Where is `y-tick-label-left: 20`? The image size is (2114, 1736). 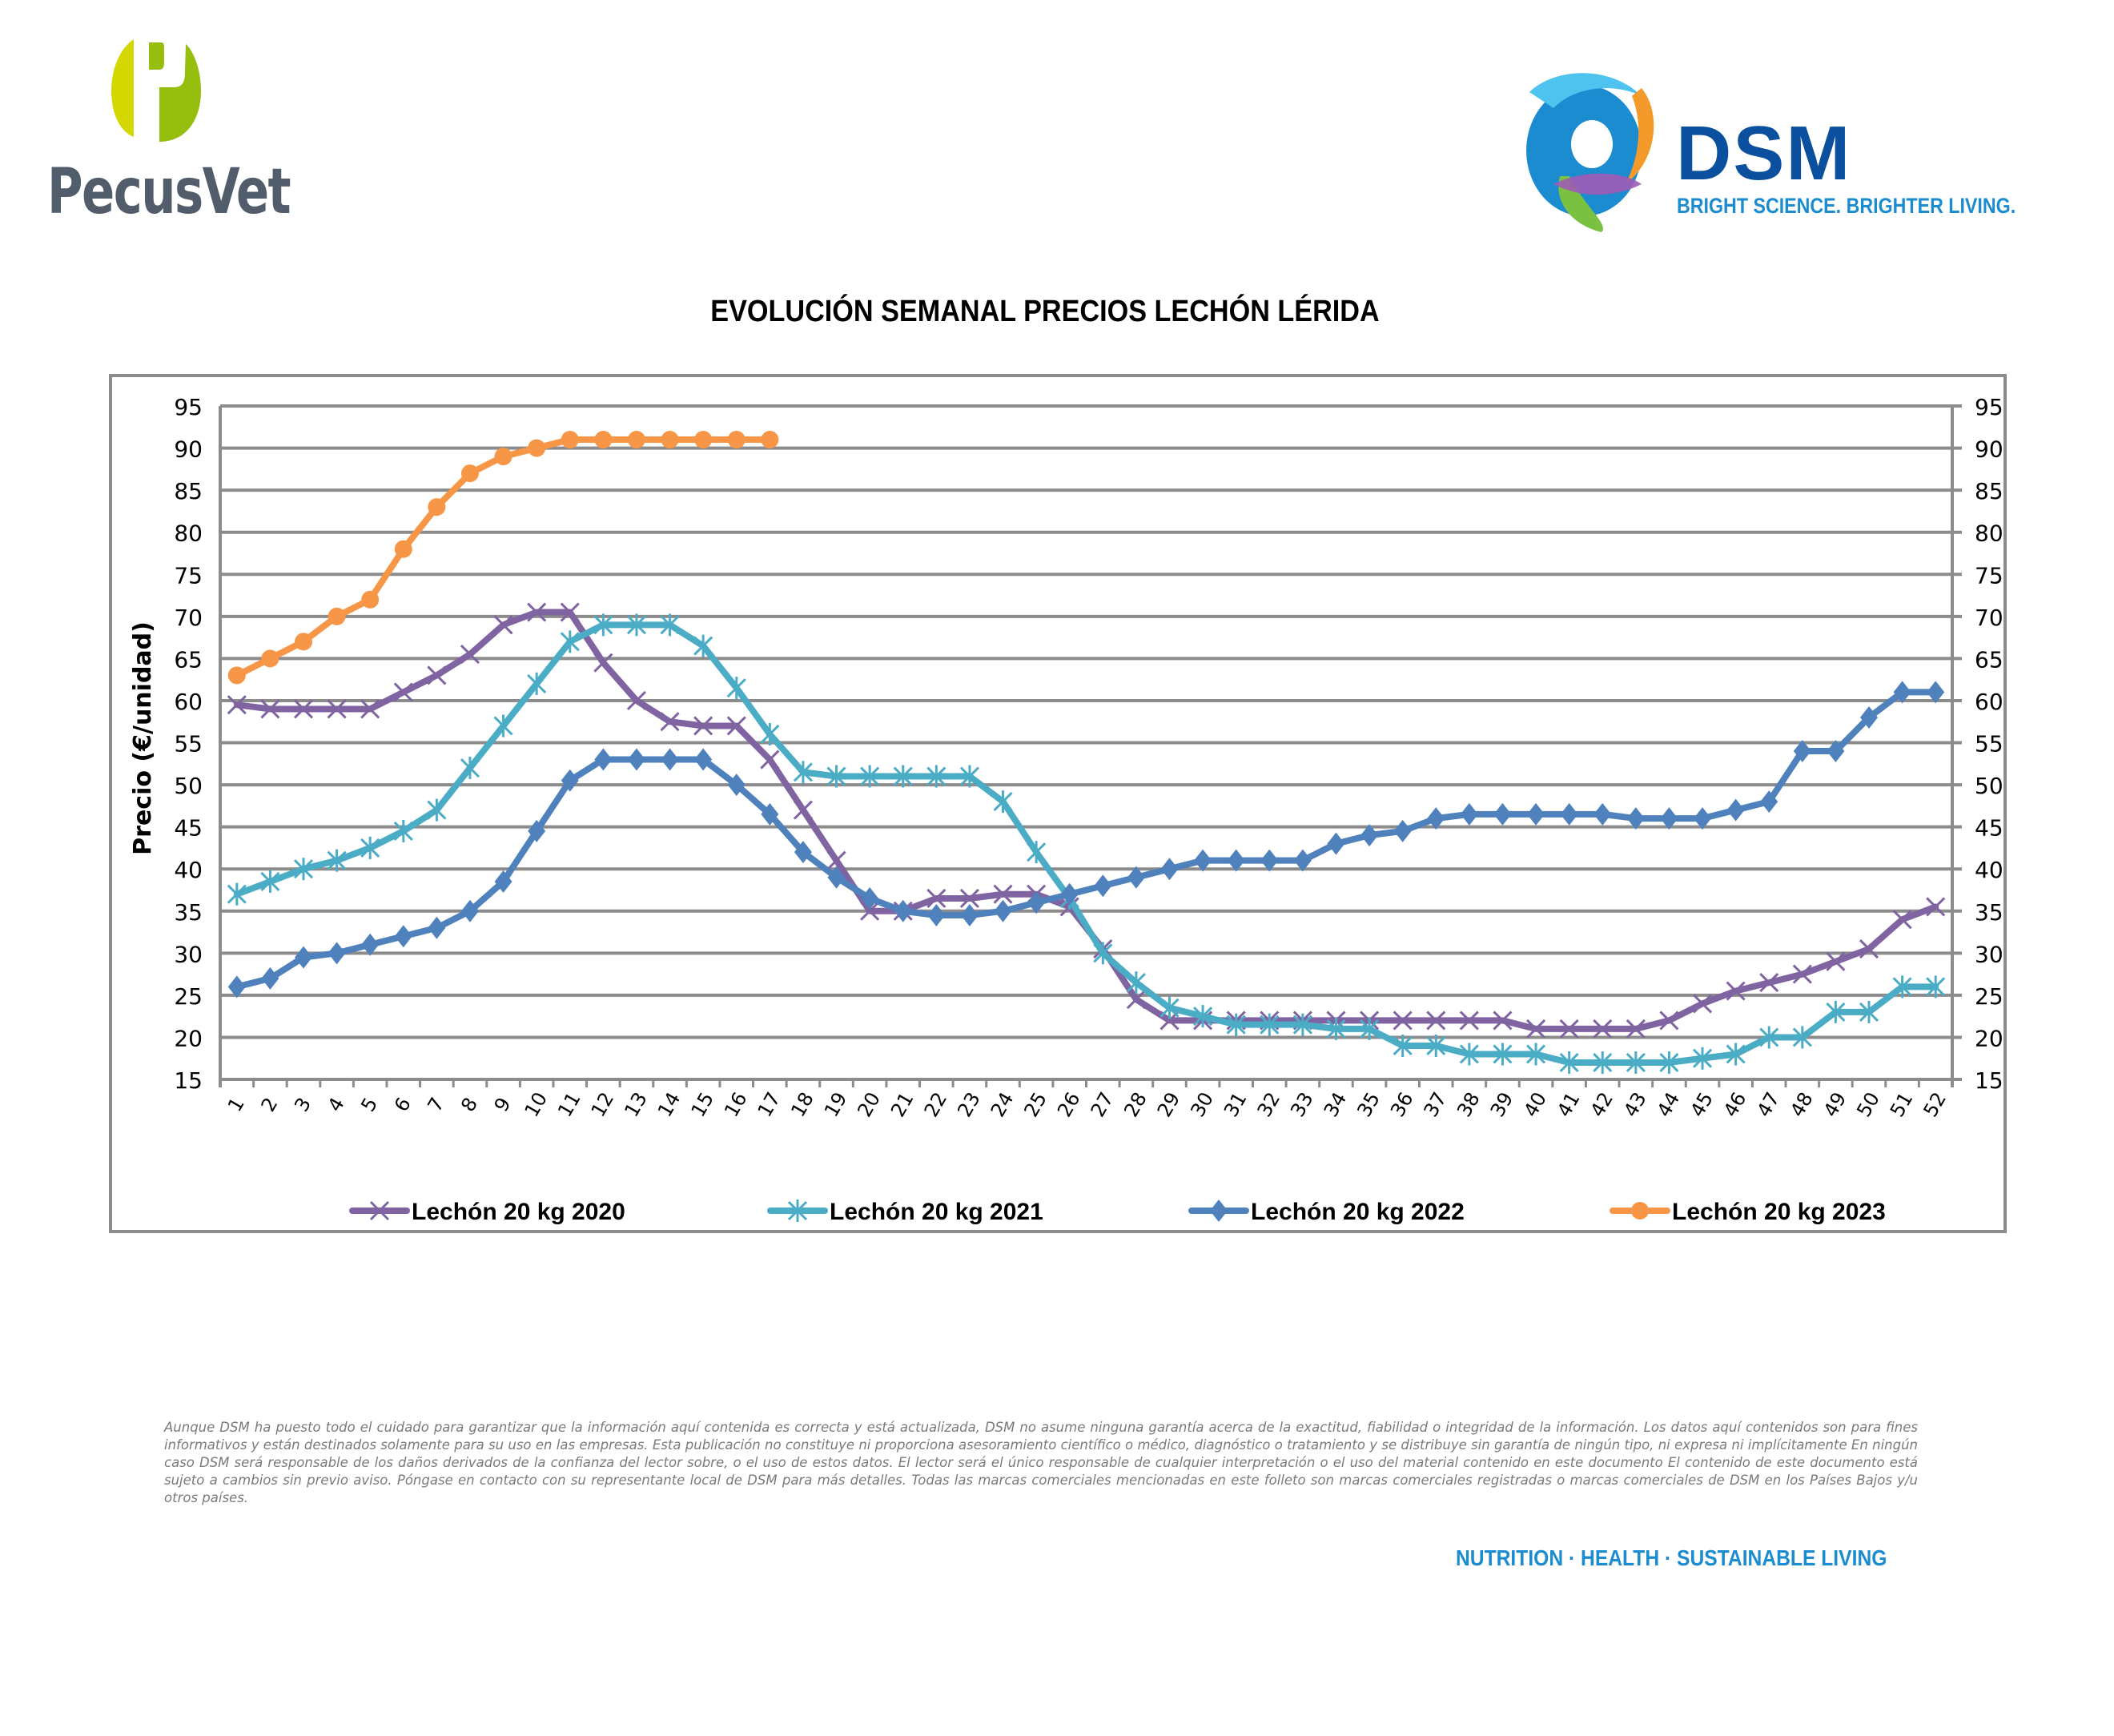 y-tick-label-left: 20 is located at coordinates (189, 1038).